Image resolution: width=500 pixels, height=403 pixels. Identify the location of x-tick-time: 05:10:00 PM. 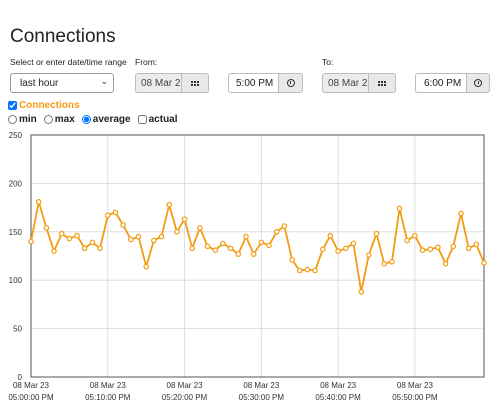
(108, 397).